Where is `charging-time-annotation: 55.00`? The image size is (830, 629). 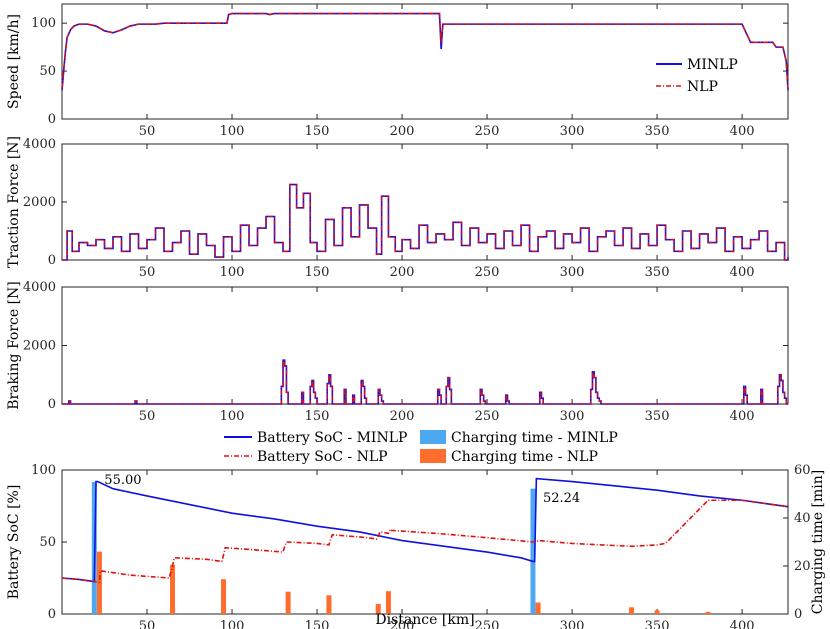
charging-time-annotation: 55.00 is located at coordinates (122, 480).